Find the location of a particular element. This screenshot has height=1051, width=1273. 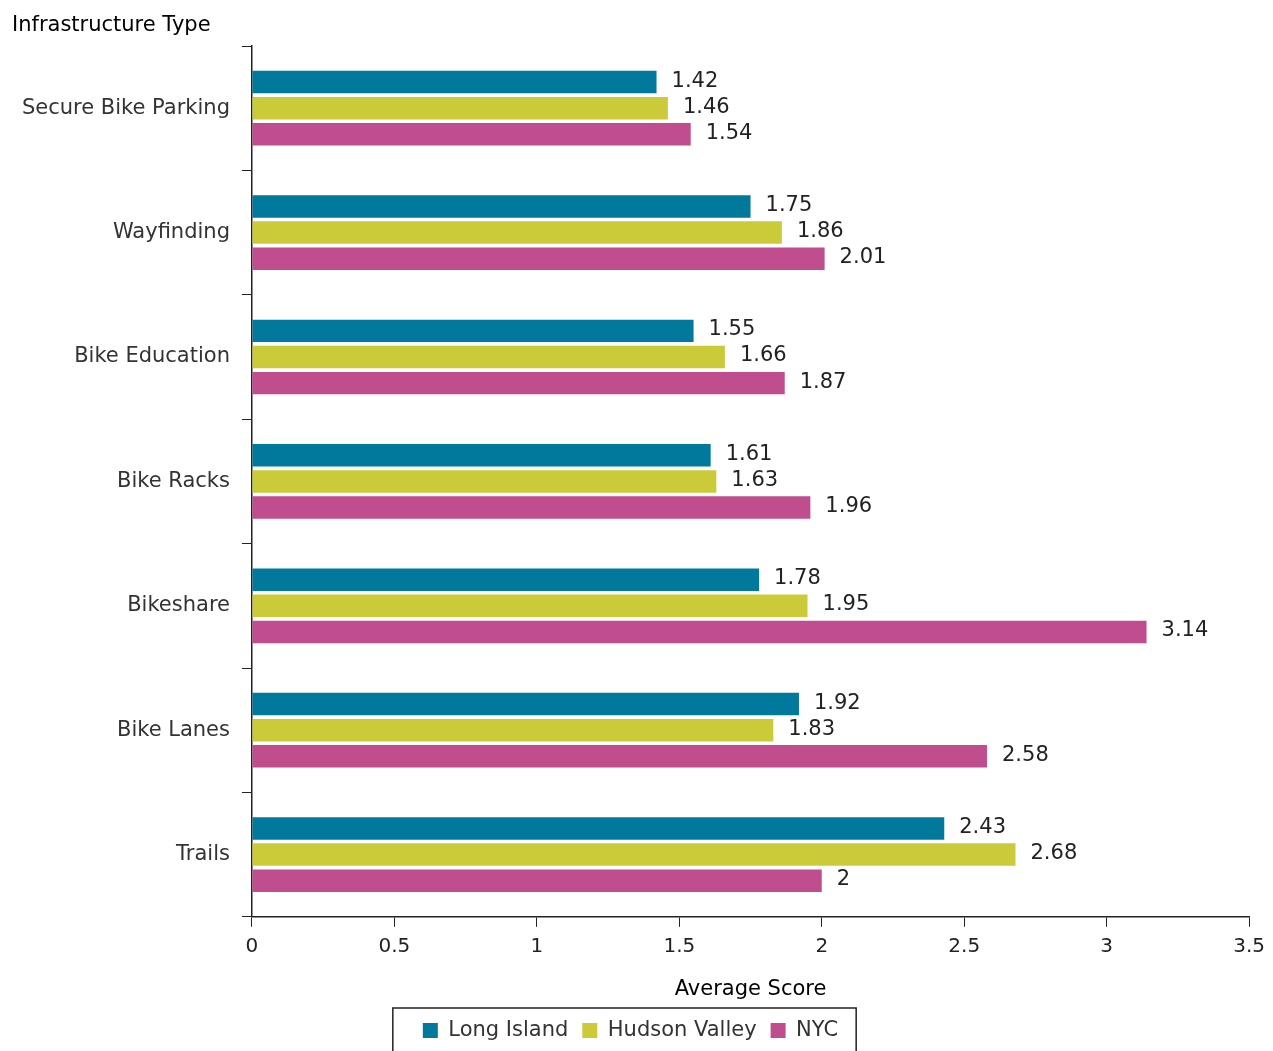

data-label: 1.63 is located at coordinates (755, 478).